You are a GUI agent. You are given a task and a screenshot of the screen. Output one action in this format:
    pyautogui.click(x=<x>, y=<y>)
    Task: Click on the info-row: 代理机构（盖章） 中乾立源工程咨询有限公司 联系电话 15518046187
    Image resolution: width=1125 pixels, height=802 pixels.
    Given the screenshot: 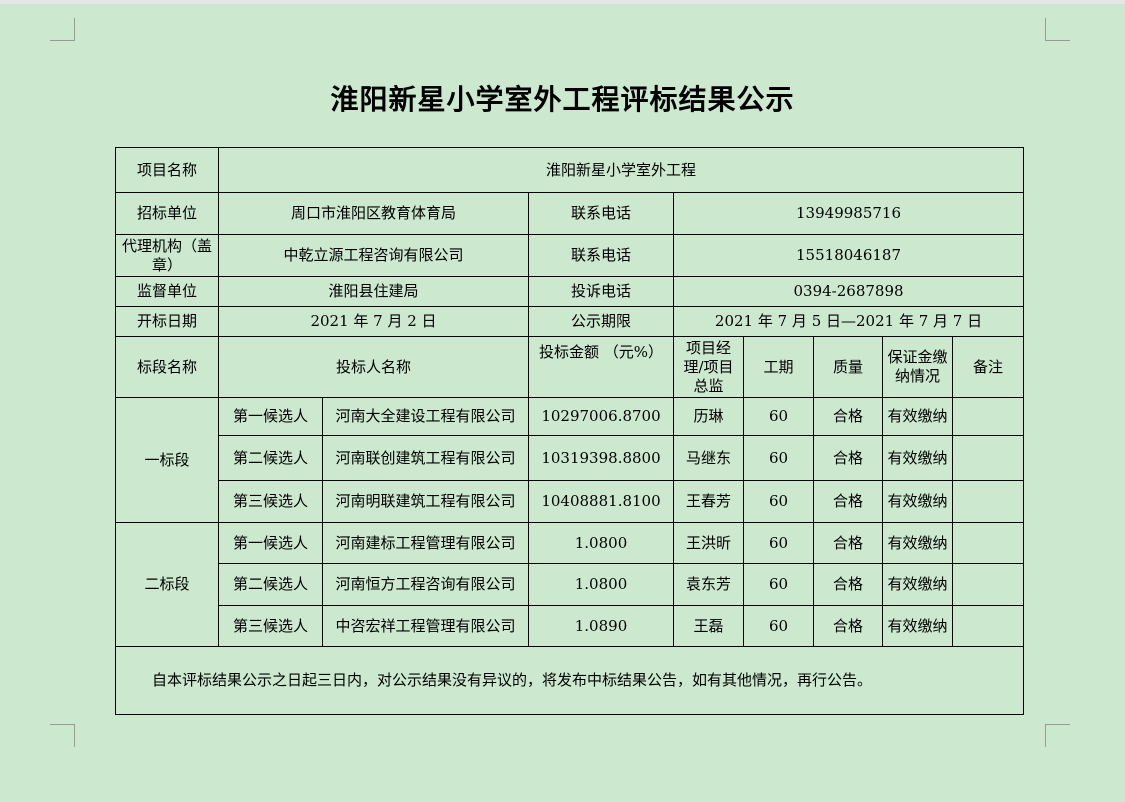 What is the action you would take?
    pyautogui.click(x=570, y=255)
    